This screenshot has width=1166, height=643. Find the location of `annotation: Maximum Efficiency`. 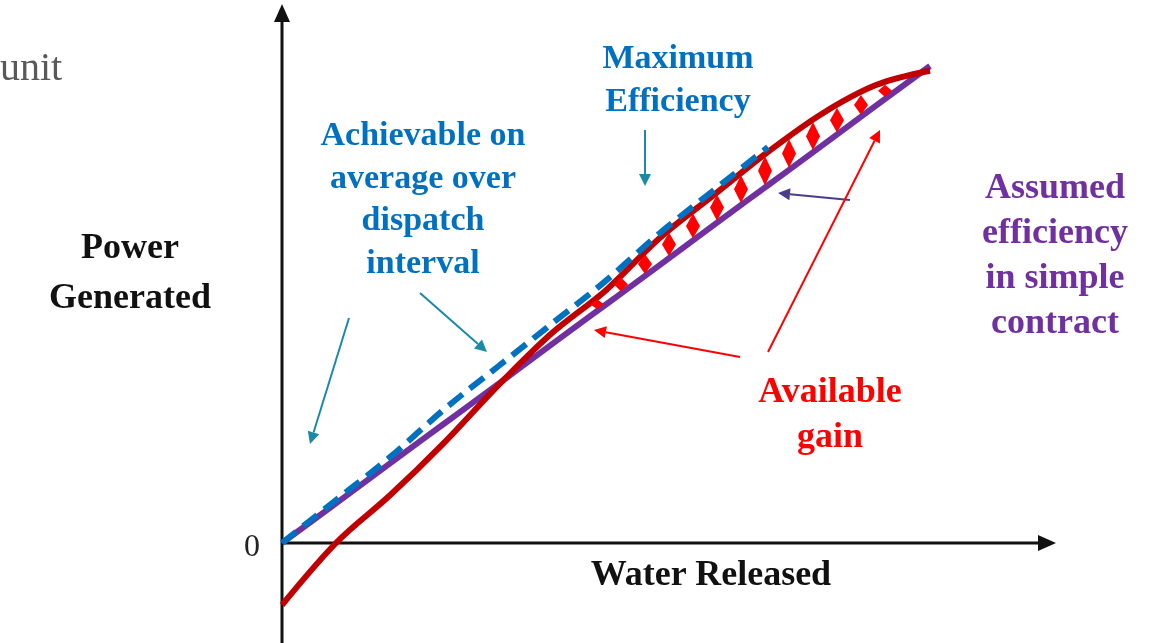

annotation: Maximum Efficiency is located at coordinates (678, 78).